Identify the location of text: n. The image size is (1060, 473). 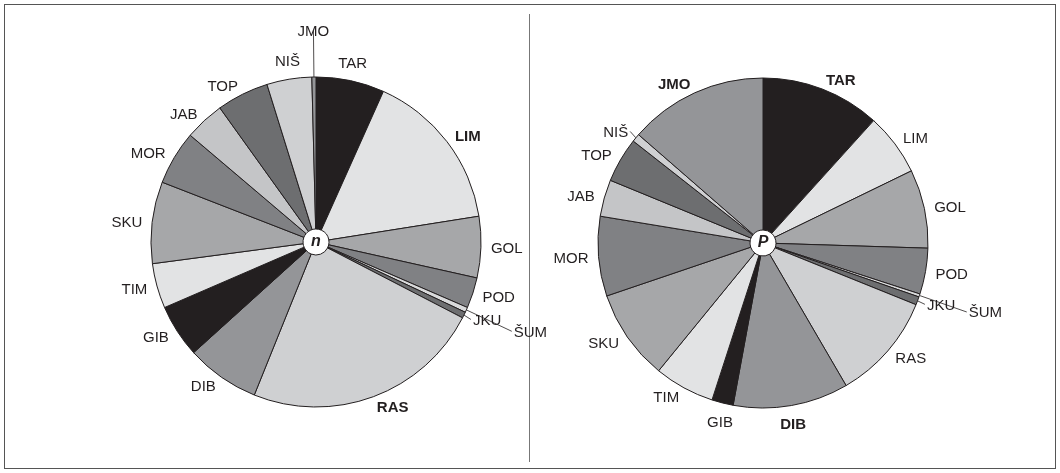
(316, 240).